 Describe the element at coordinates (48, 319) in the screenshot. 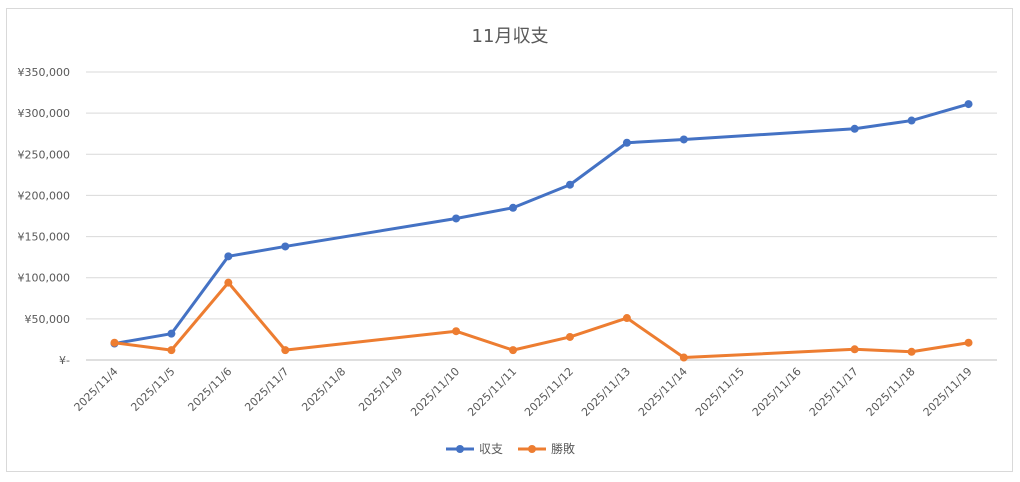

I see `y-tick-label: ¥50,000` at that location.